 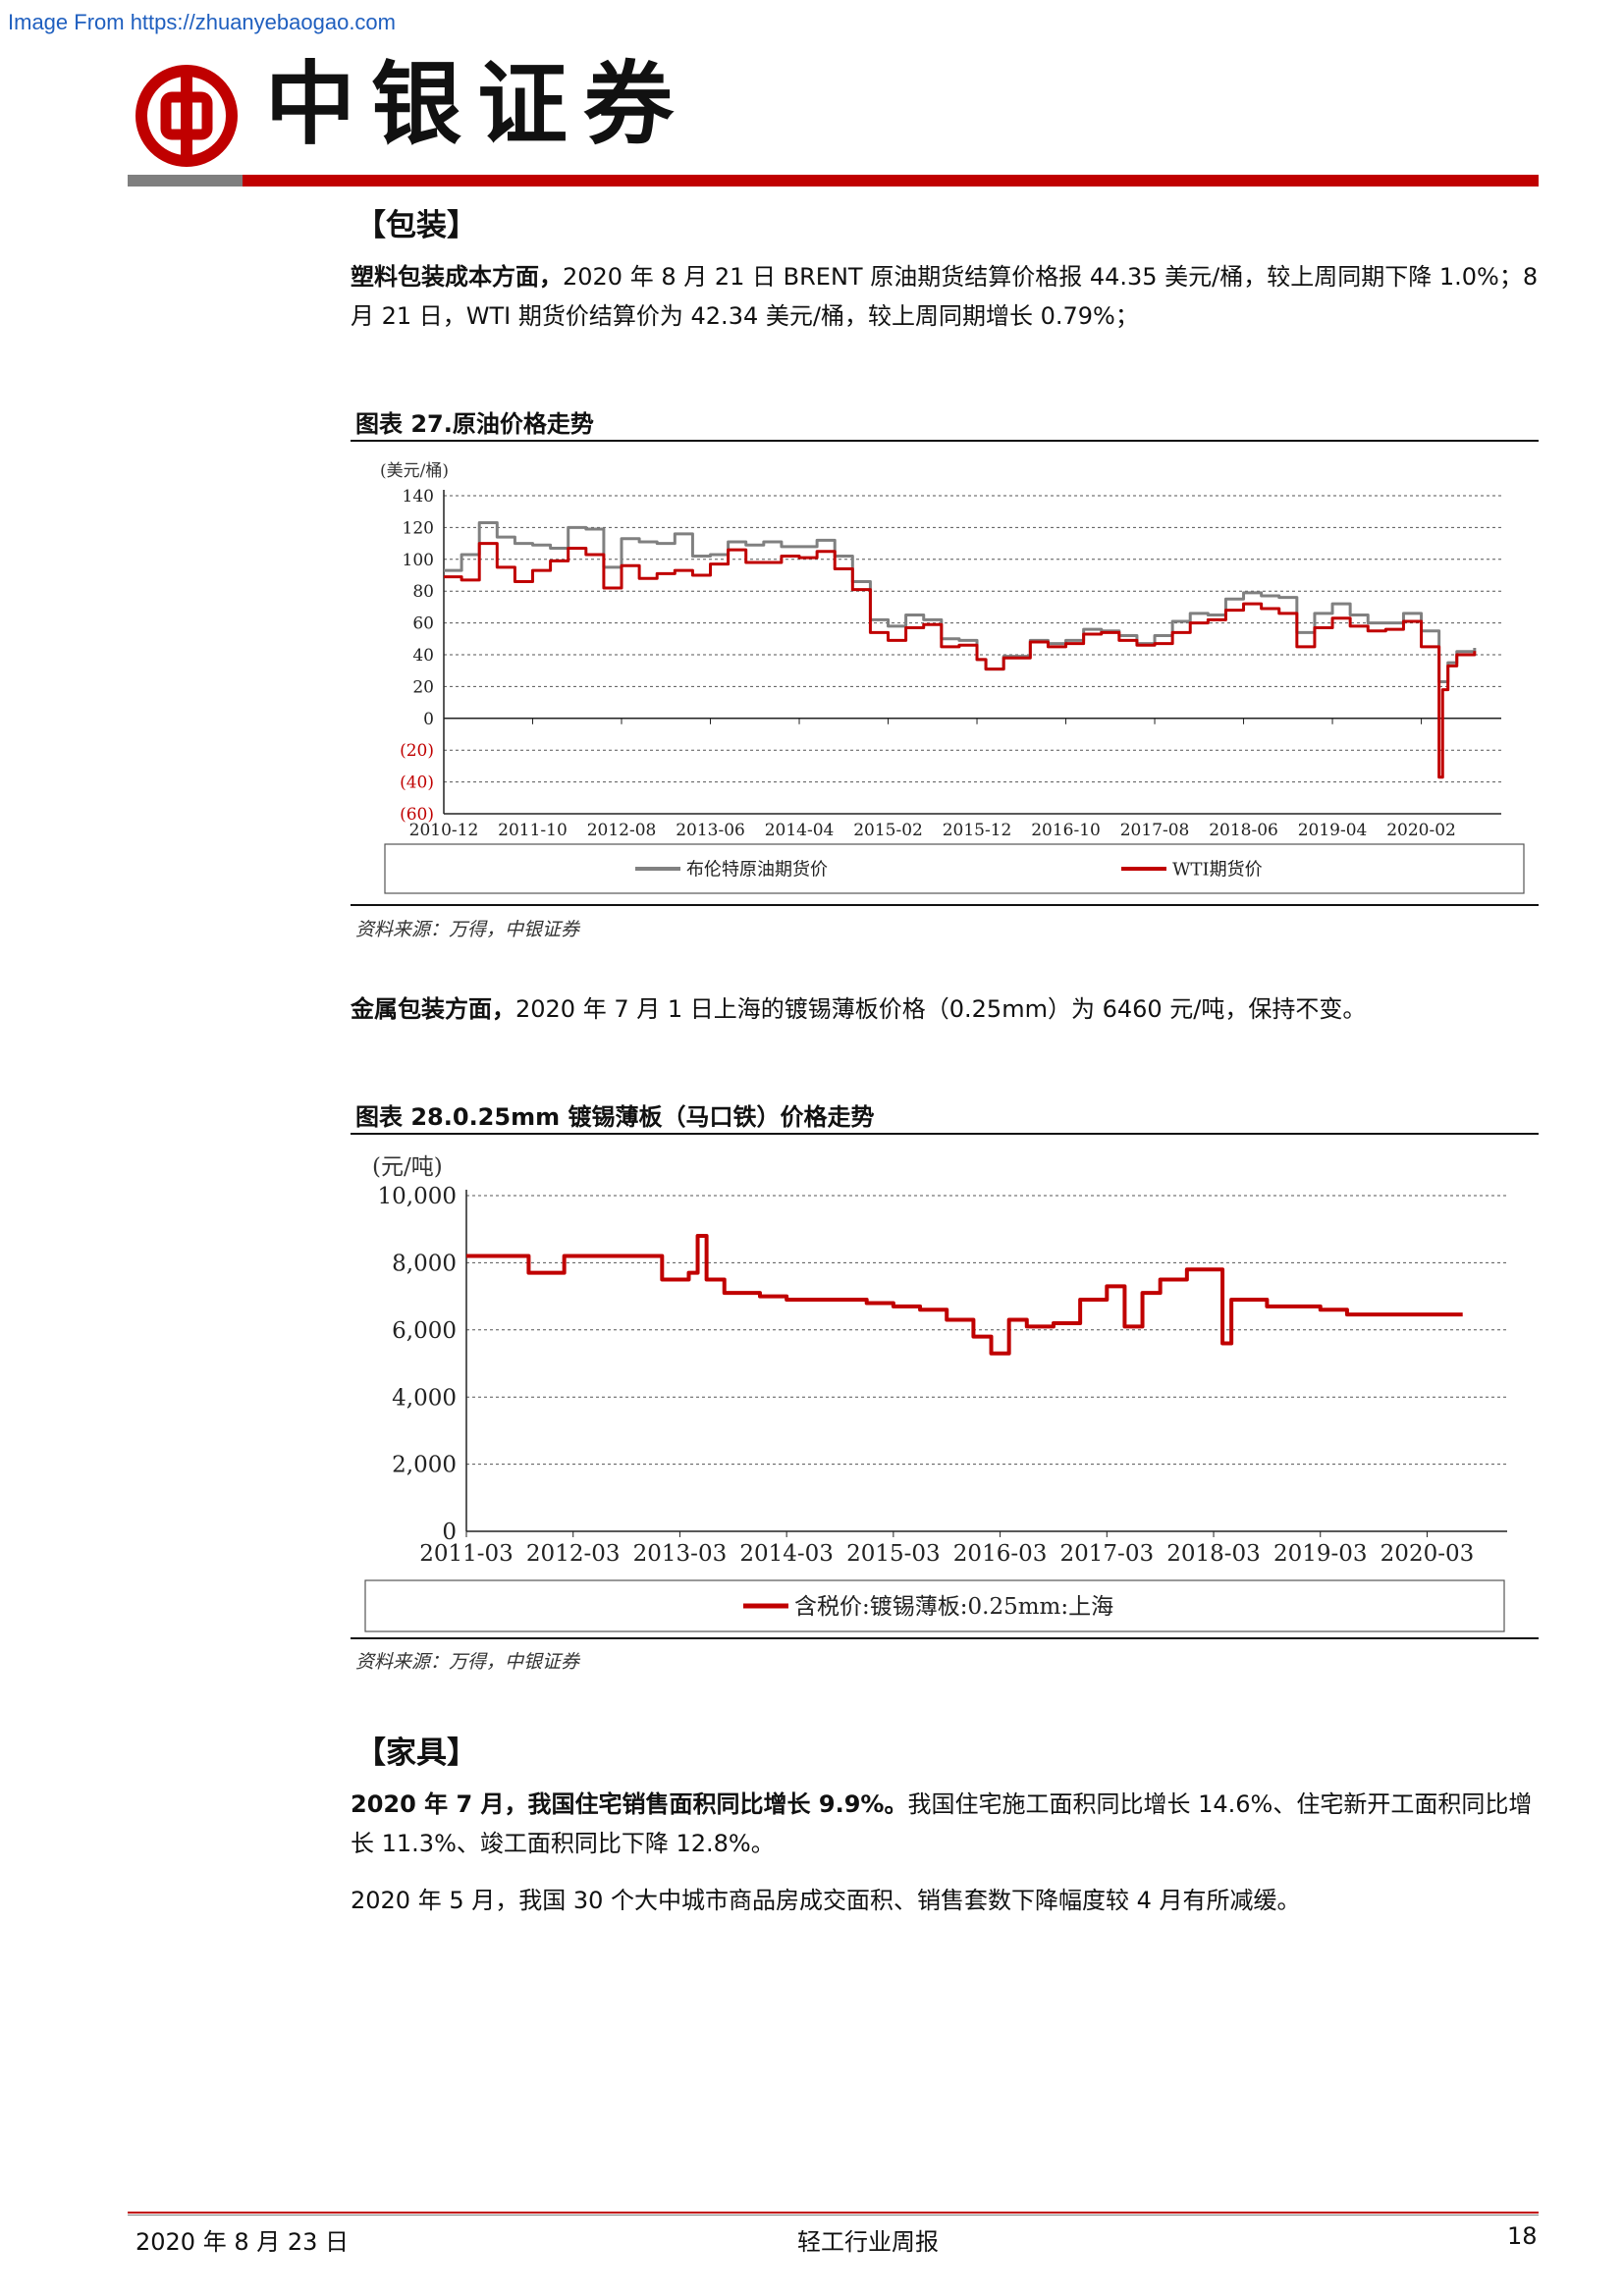 I want to click on header-bar-grey, so click(x=185, y=181).